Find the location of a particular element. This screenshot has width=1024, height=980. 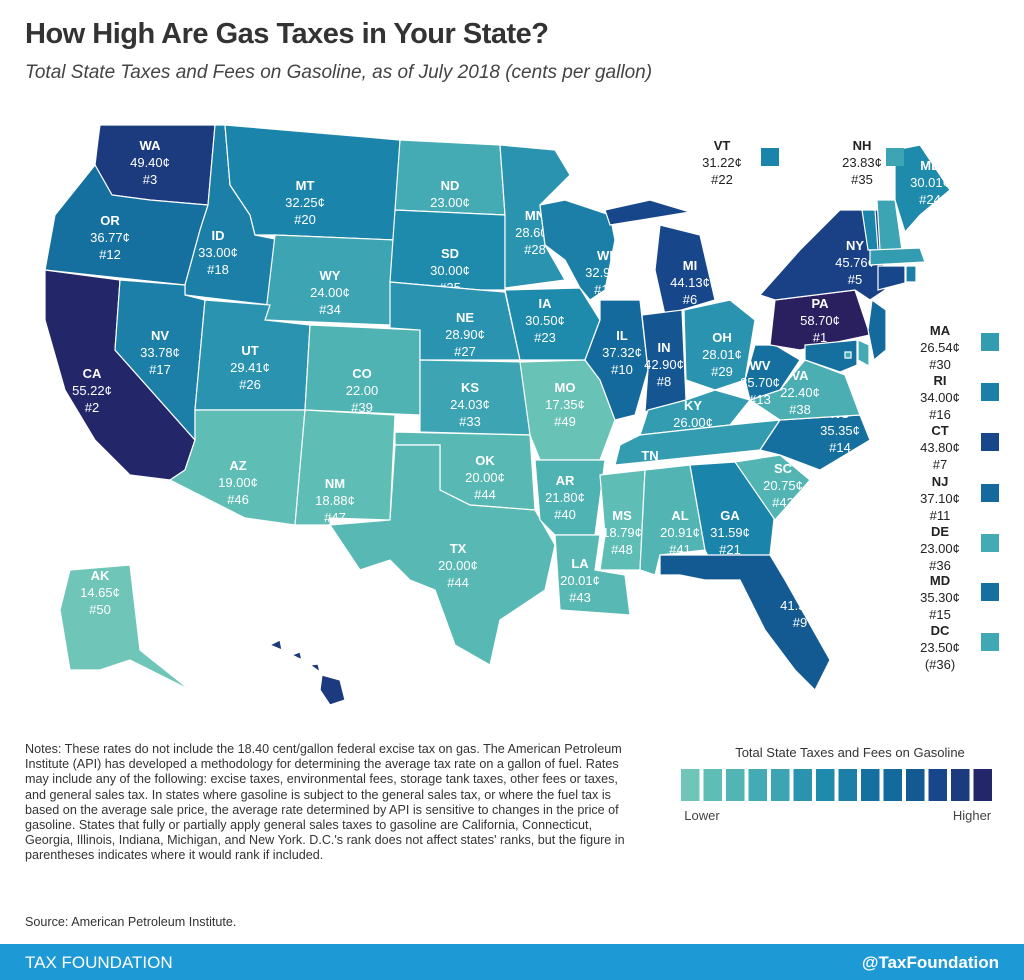

state-tax: 22.00 is located at coordinates (362, 390).